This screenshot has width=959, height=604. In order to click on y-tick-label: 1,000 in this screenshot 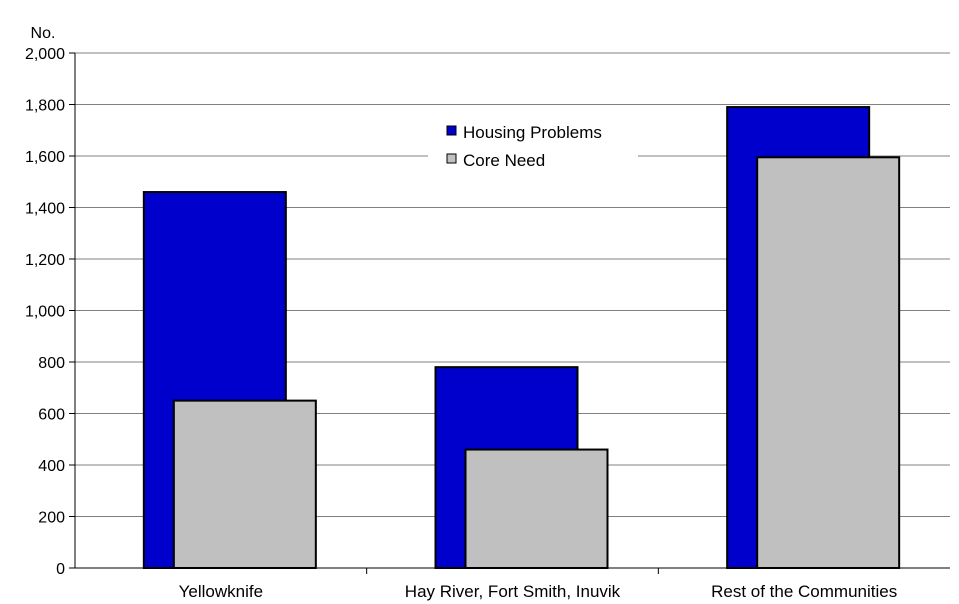, I will do `click(45, 312)`.